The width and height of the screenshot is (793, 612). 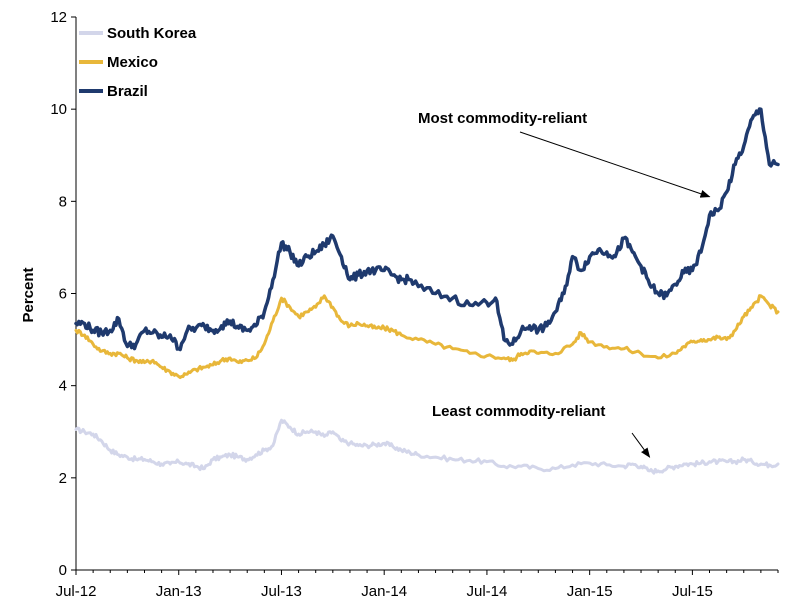 What do you see at coordinates (590, 591) in the screenshot?
I see `x-tick-label: Jan-15` at bounding box center [590, 591].